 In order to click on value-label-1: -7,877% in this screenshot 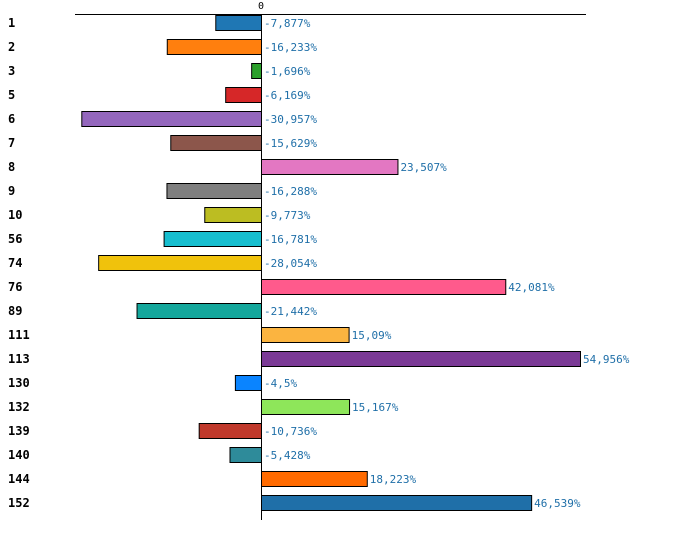, I will do `click(287, 23)`.